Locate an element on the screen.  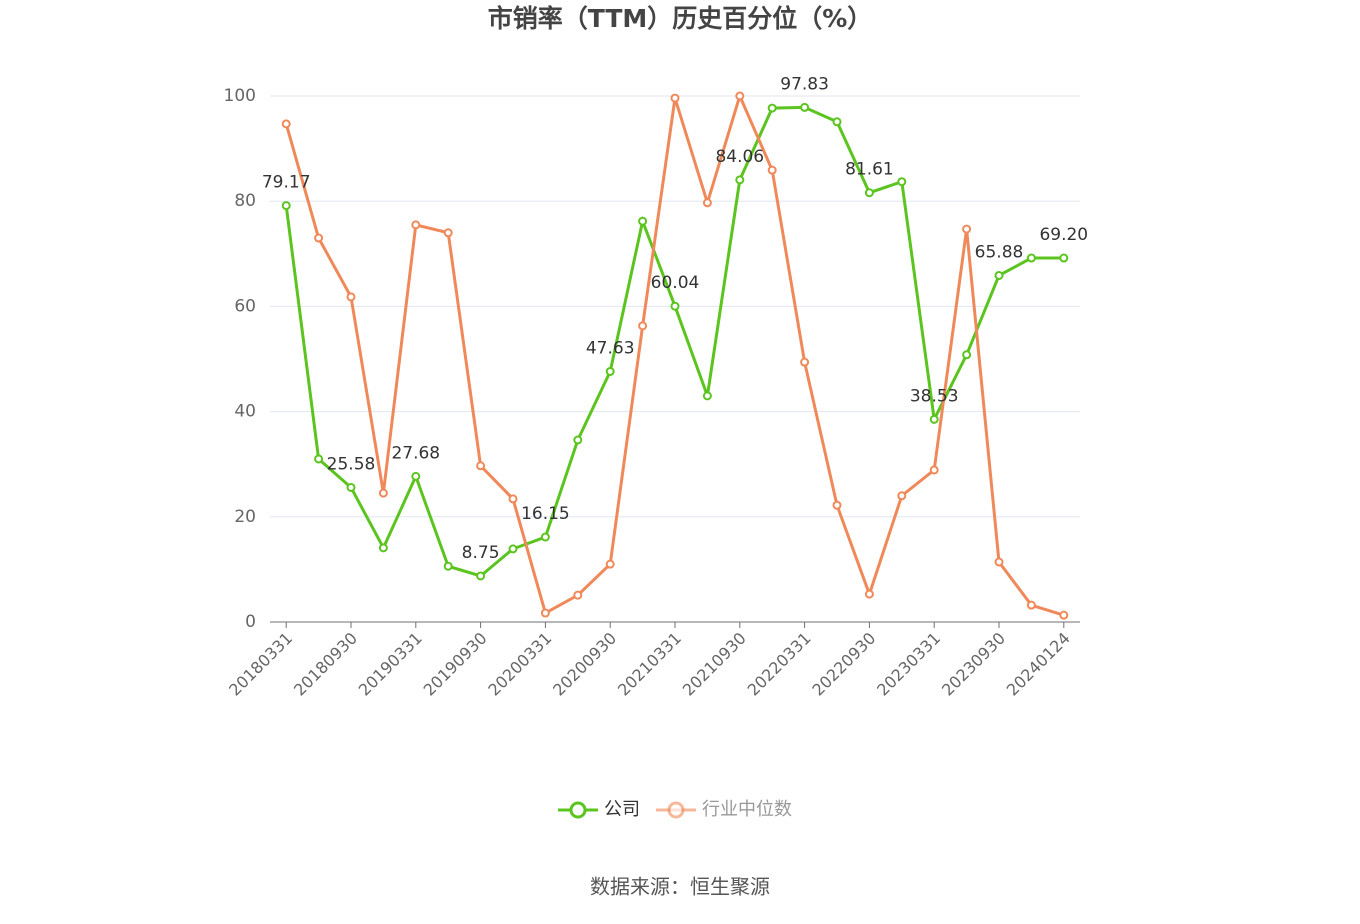
x-tick-label: 20190331 is located at coordinates (390, 664).